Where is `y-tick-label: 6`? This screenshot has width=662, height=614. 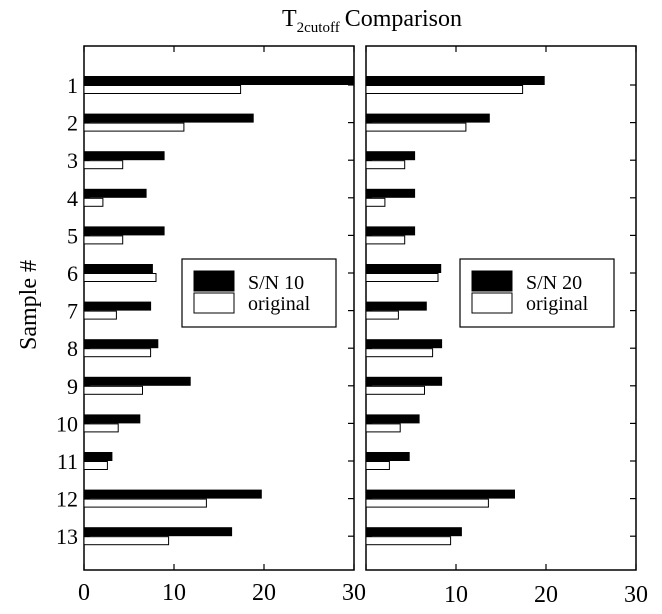
y-tick-label: 6 is located at coordinates (72, 273).